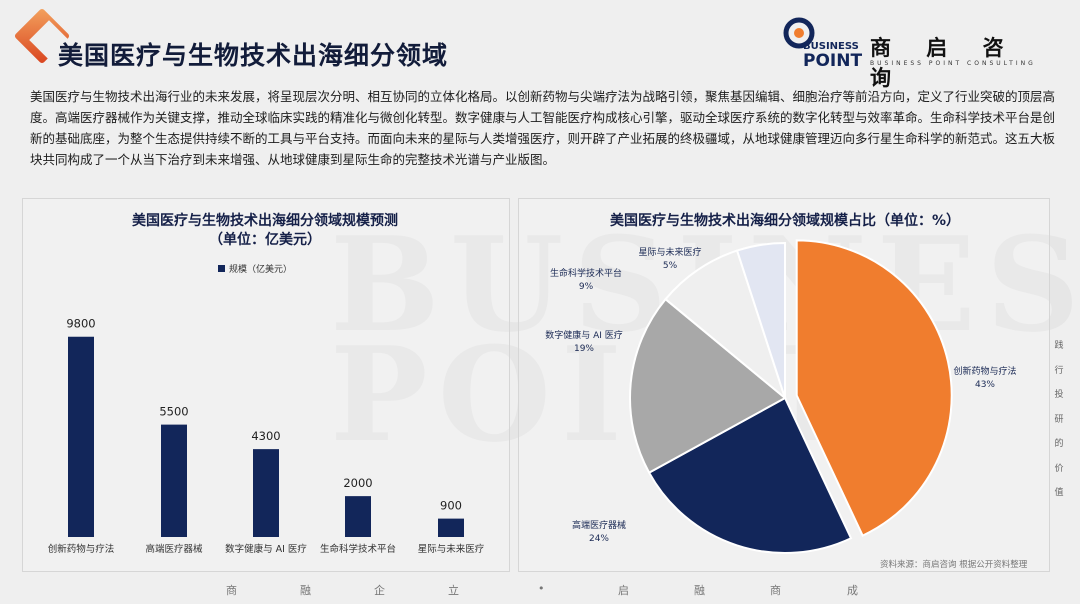  Describe the element at coordinates (1059, 444) in the screenshot. I see `side-char-5: 的` at that location.